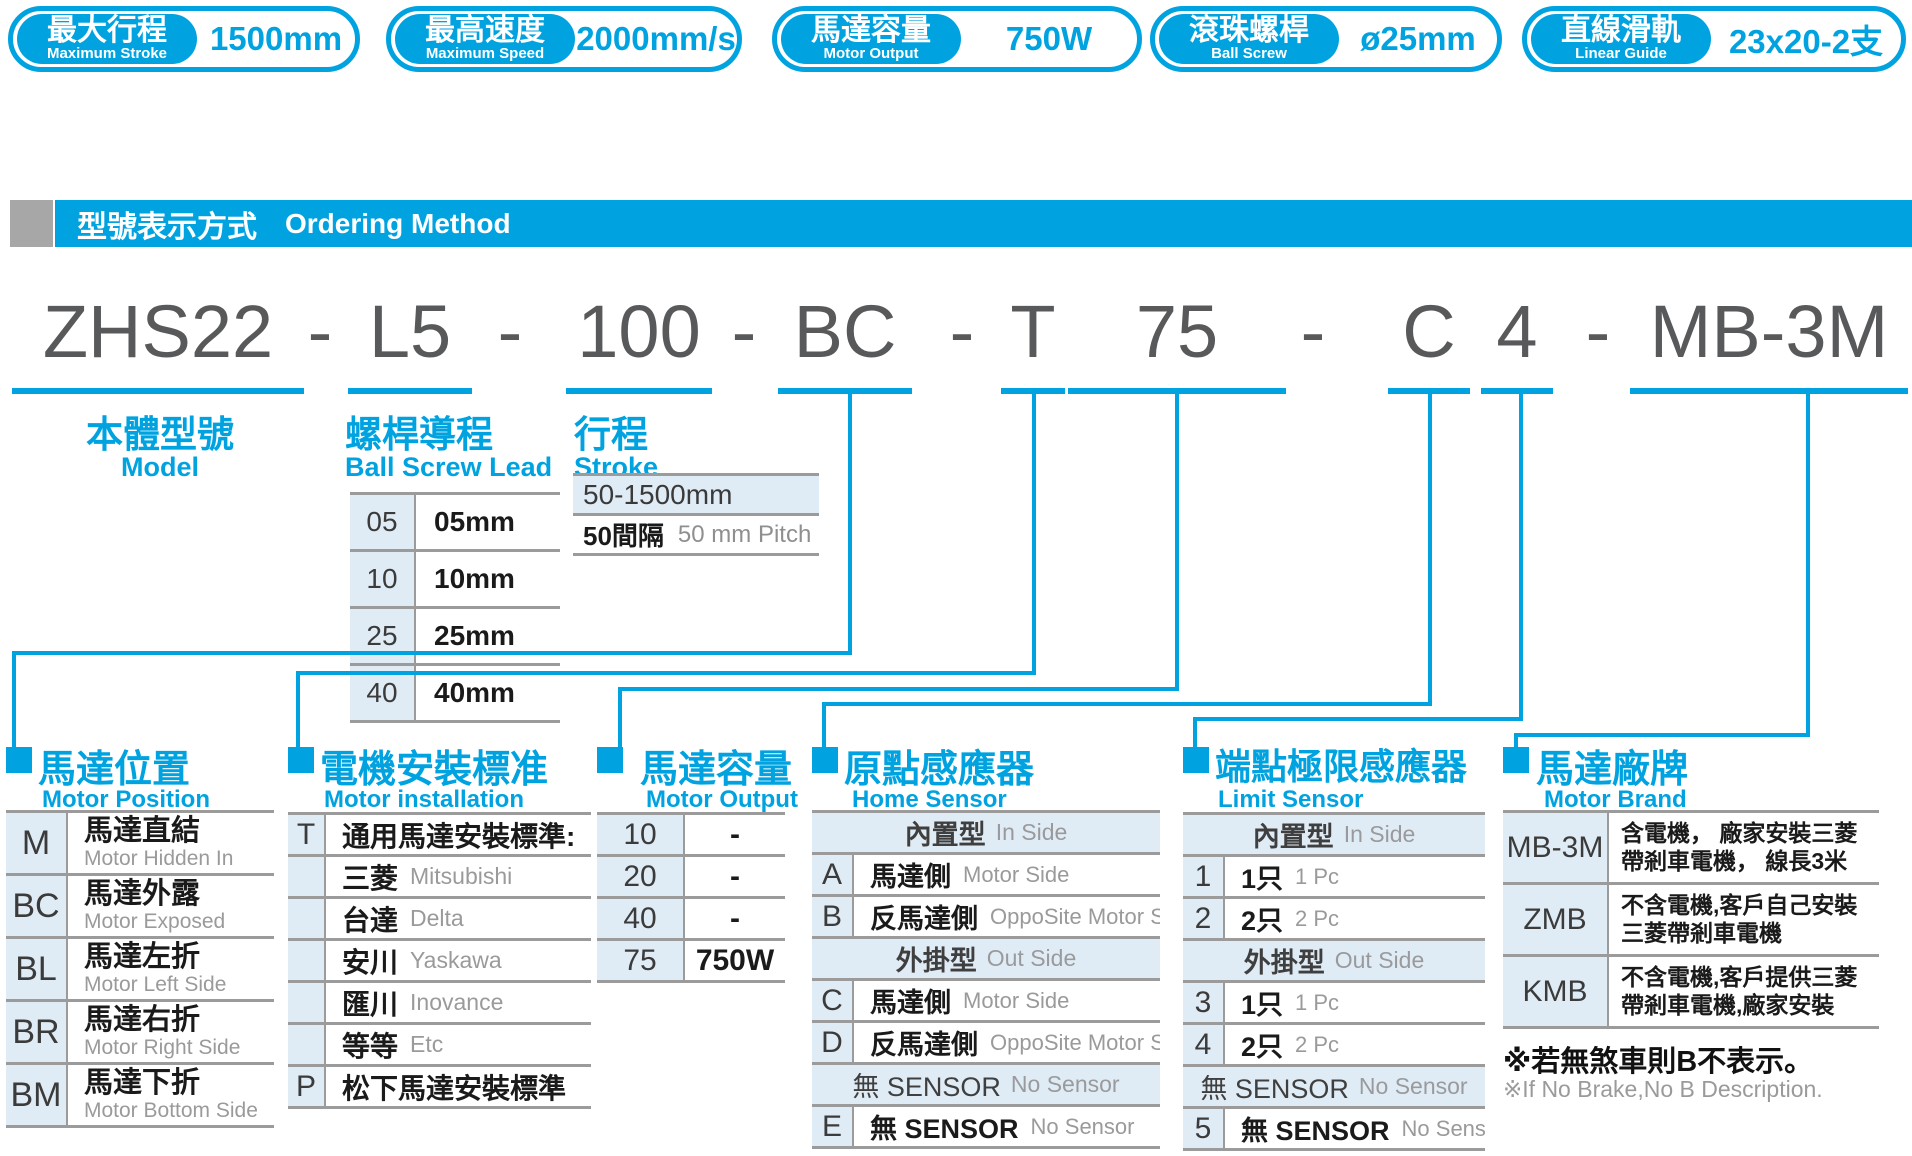  Describe the element at coordinates (871, 54) in the screenshot. I see `spec-badge-en: Motor Output` at that location.